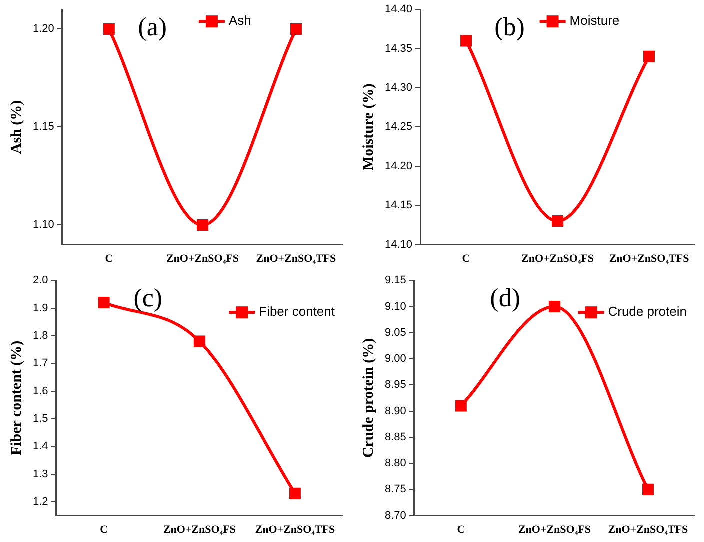 The height and width of the screenshot is (542, 704). I want to click on y-axis-title: Crude protein (%), so click(368, 398).